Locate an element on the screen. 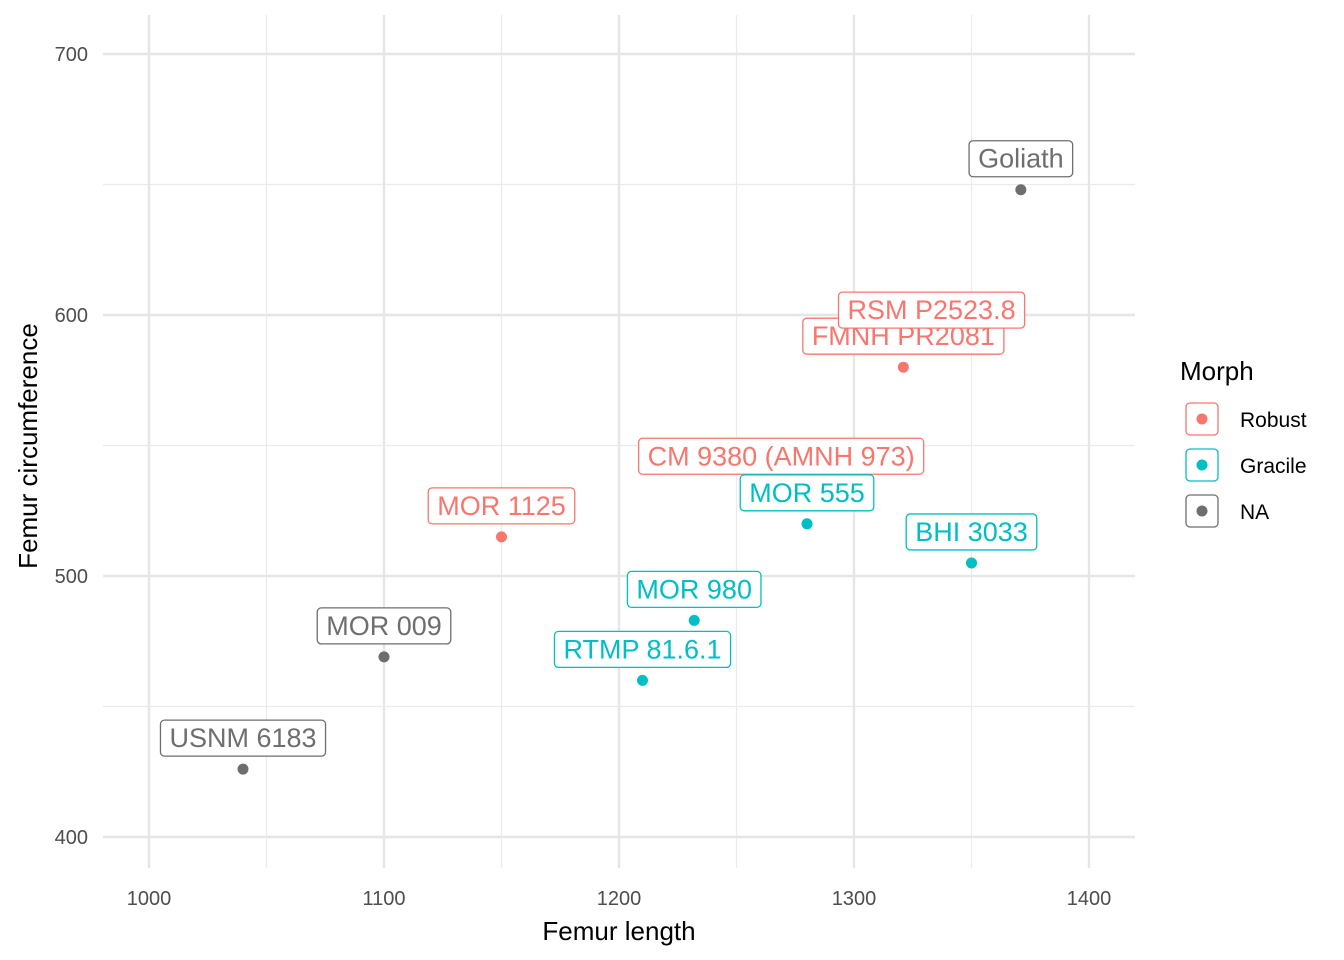 The height and width of the screenshot is (960, 1344). point-label-text: MOR 1125 is located at coordinates (501, 506).